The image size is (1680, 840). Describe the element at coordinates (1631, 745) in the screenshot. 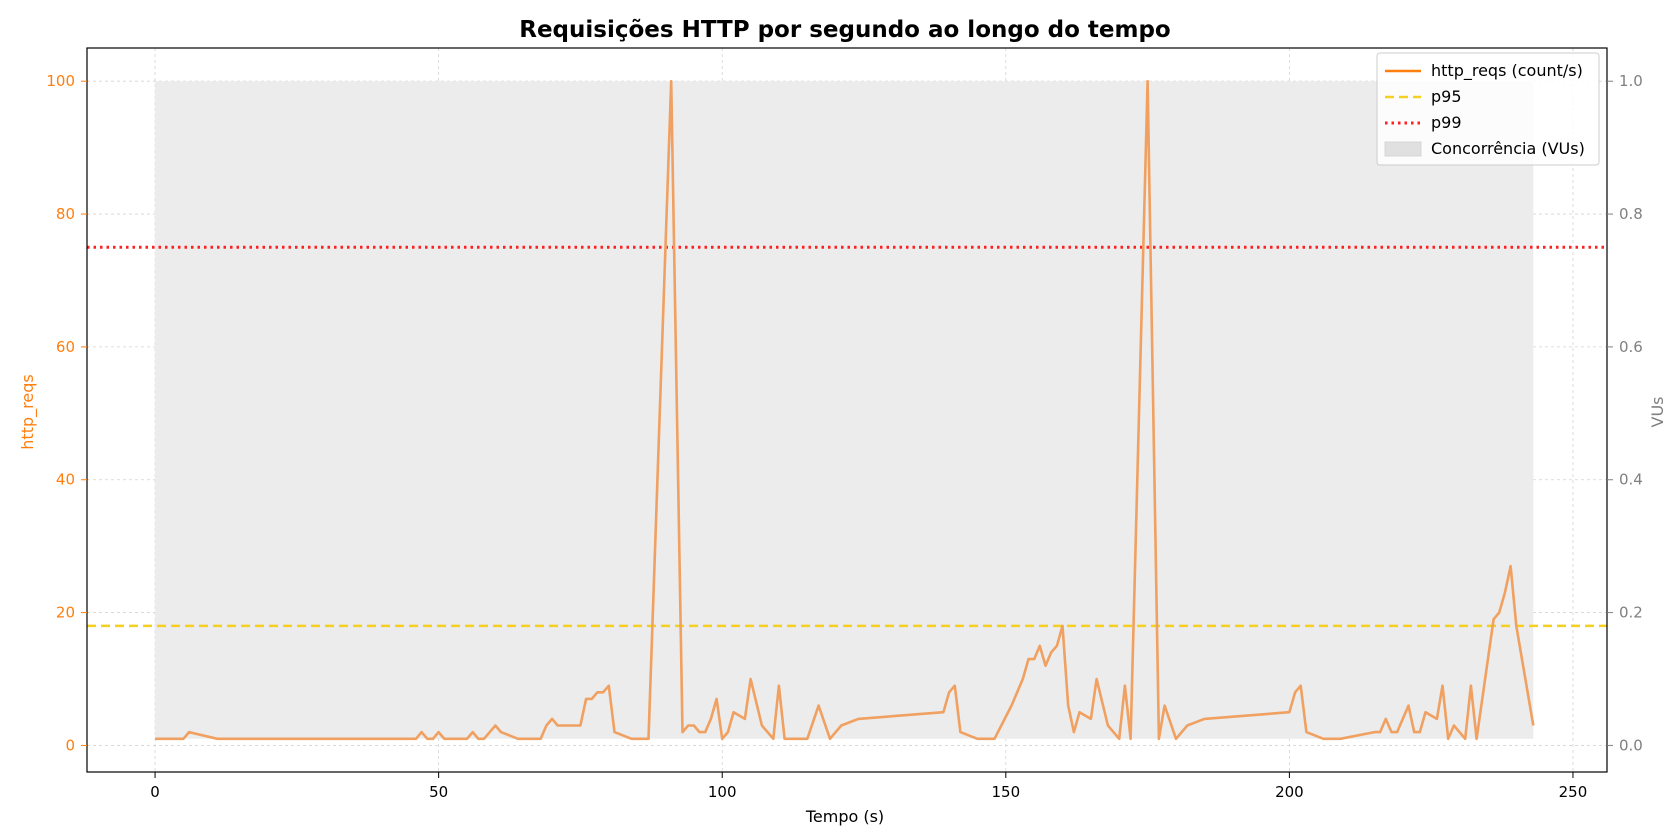

I see `y2-tick-label: 0.0` at that location.